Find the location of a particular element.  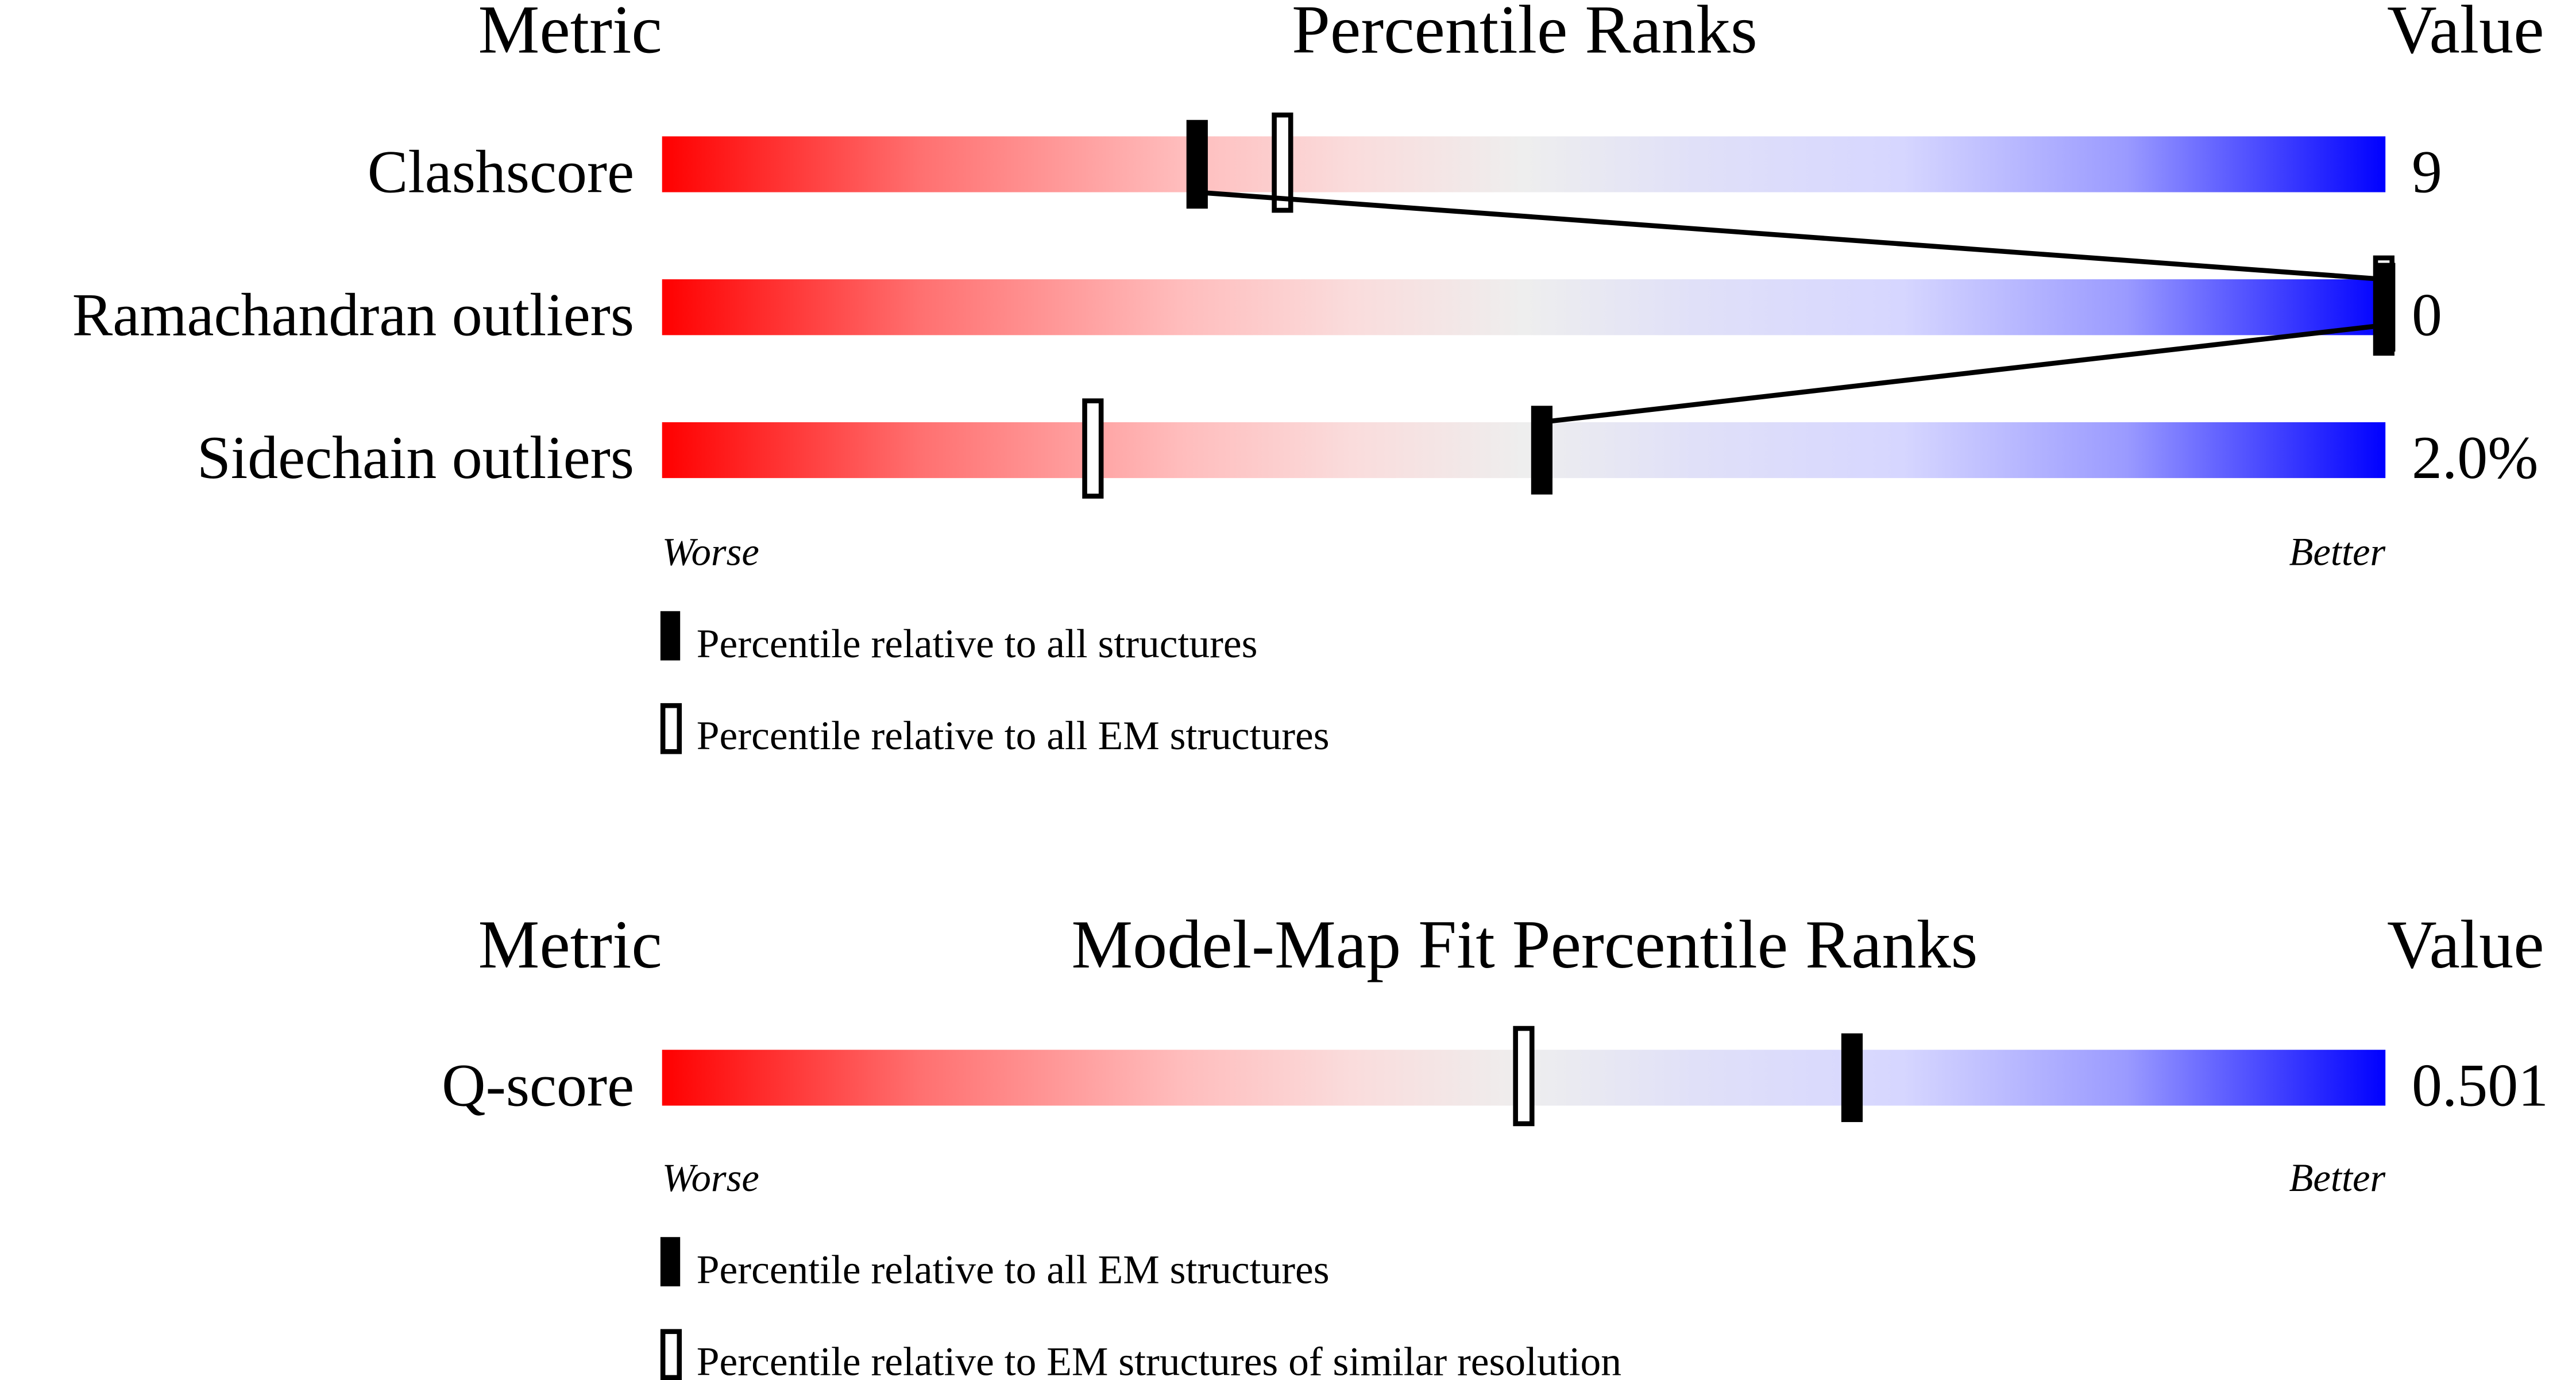

metric-label-clashscore: Clashscore is located at coordinates (501, 172).